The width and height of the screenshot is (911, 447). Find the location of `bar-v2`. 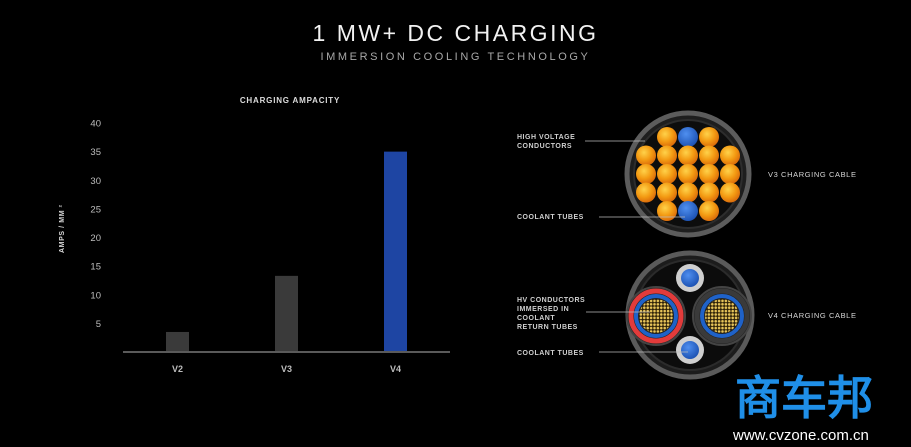

bar-v2 is located at coordinates (177, 341).